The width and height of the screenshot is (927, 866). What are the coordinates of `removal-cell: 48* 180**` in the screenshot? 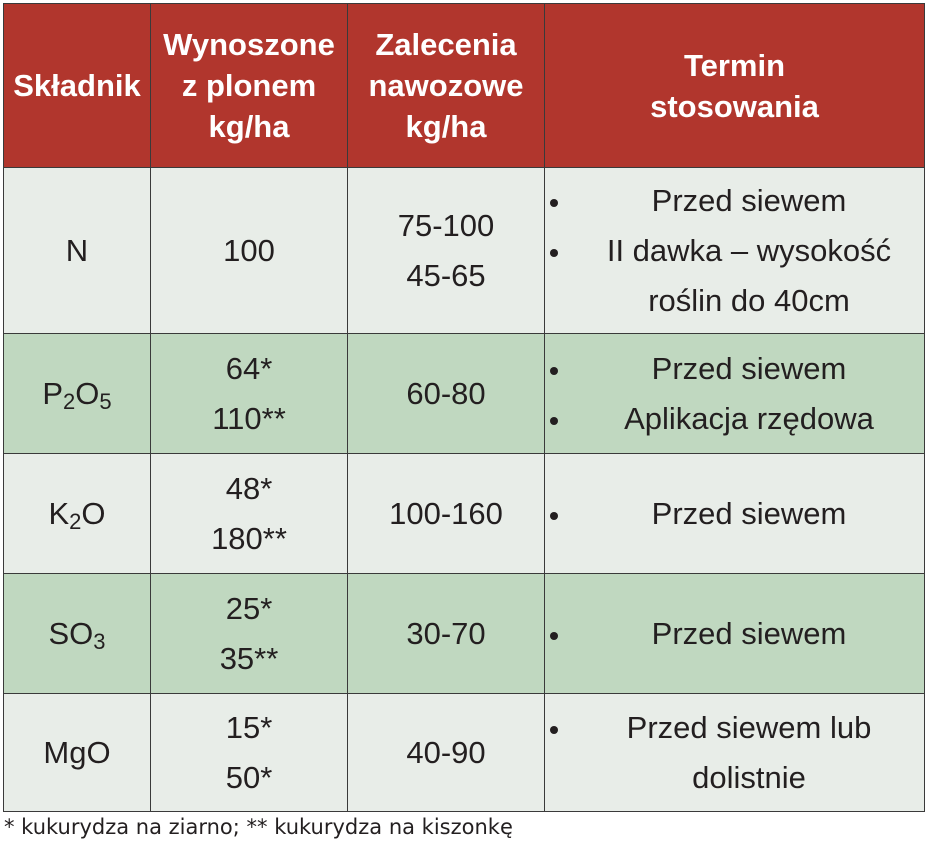 It's located at (249, 513).